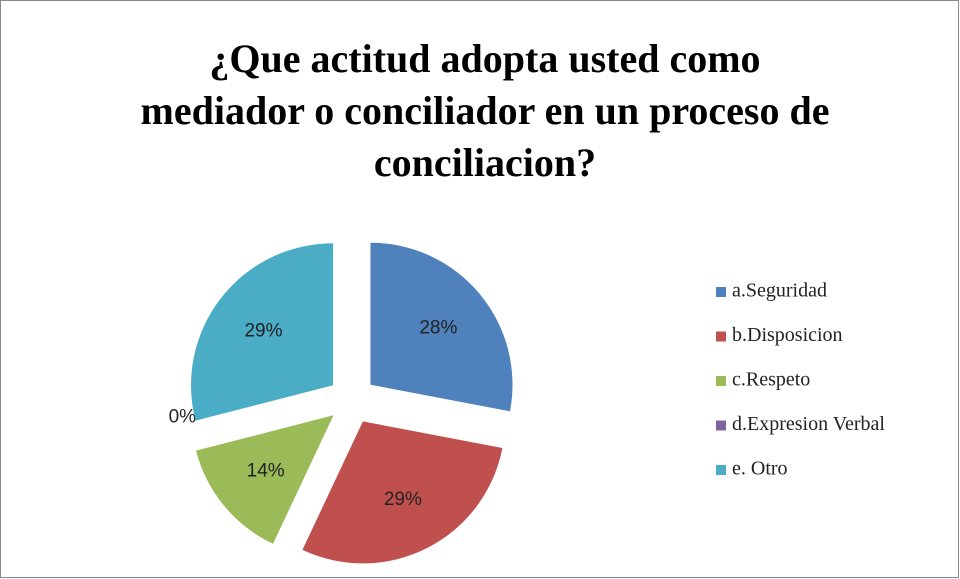 The height and width of the screenshot is (579, 960). Describe the element at coordinates (760, 469) in the screenshot. I see `legend-label: e. Otro` at that location.